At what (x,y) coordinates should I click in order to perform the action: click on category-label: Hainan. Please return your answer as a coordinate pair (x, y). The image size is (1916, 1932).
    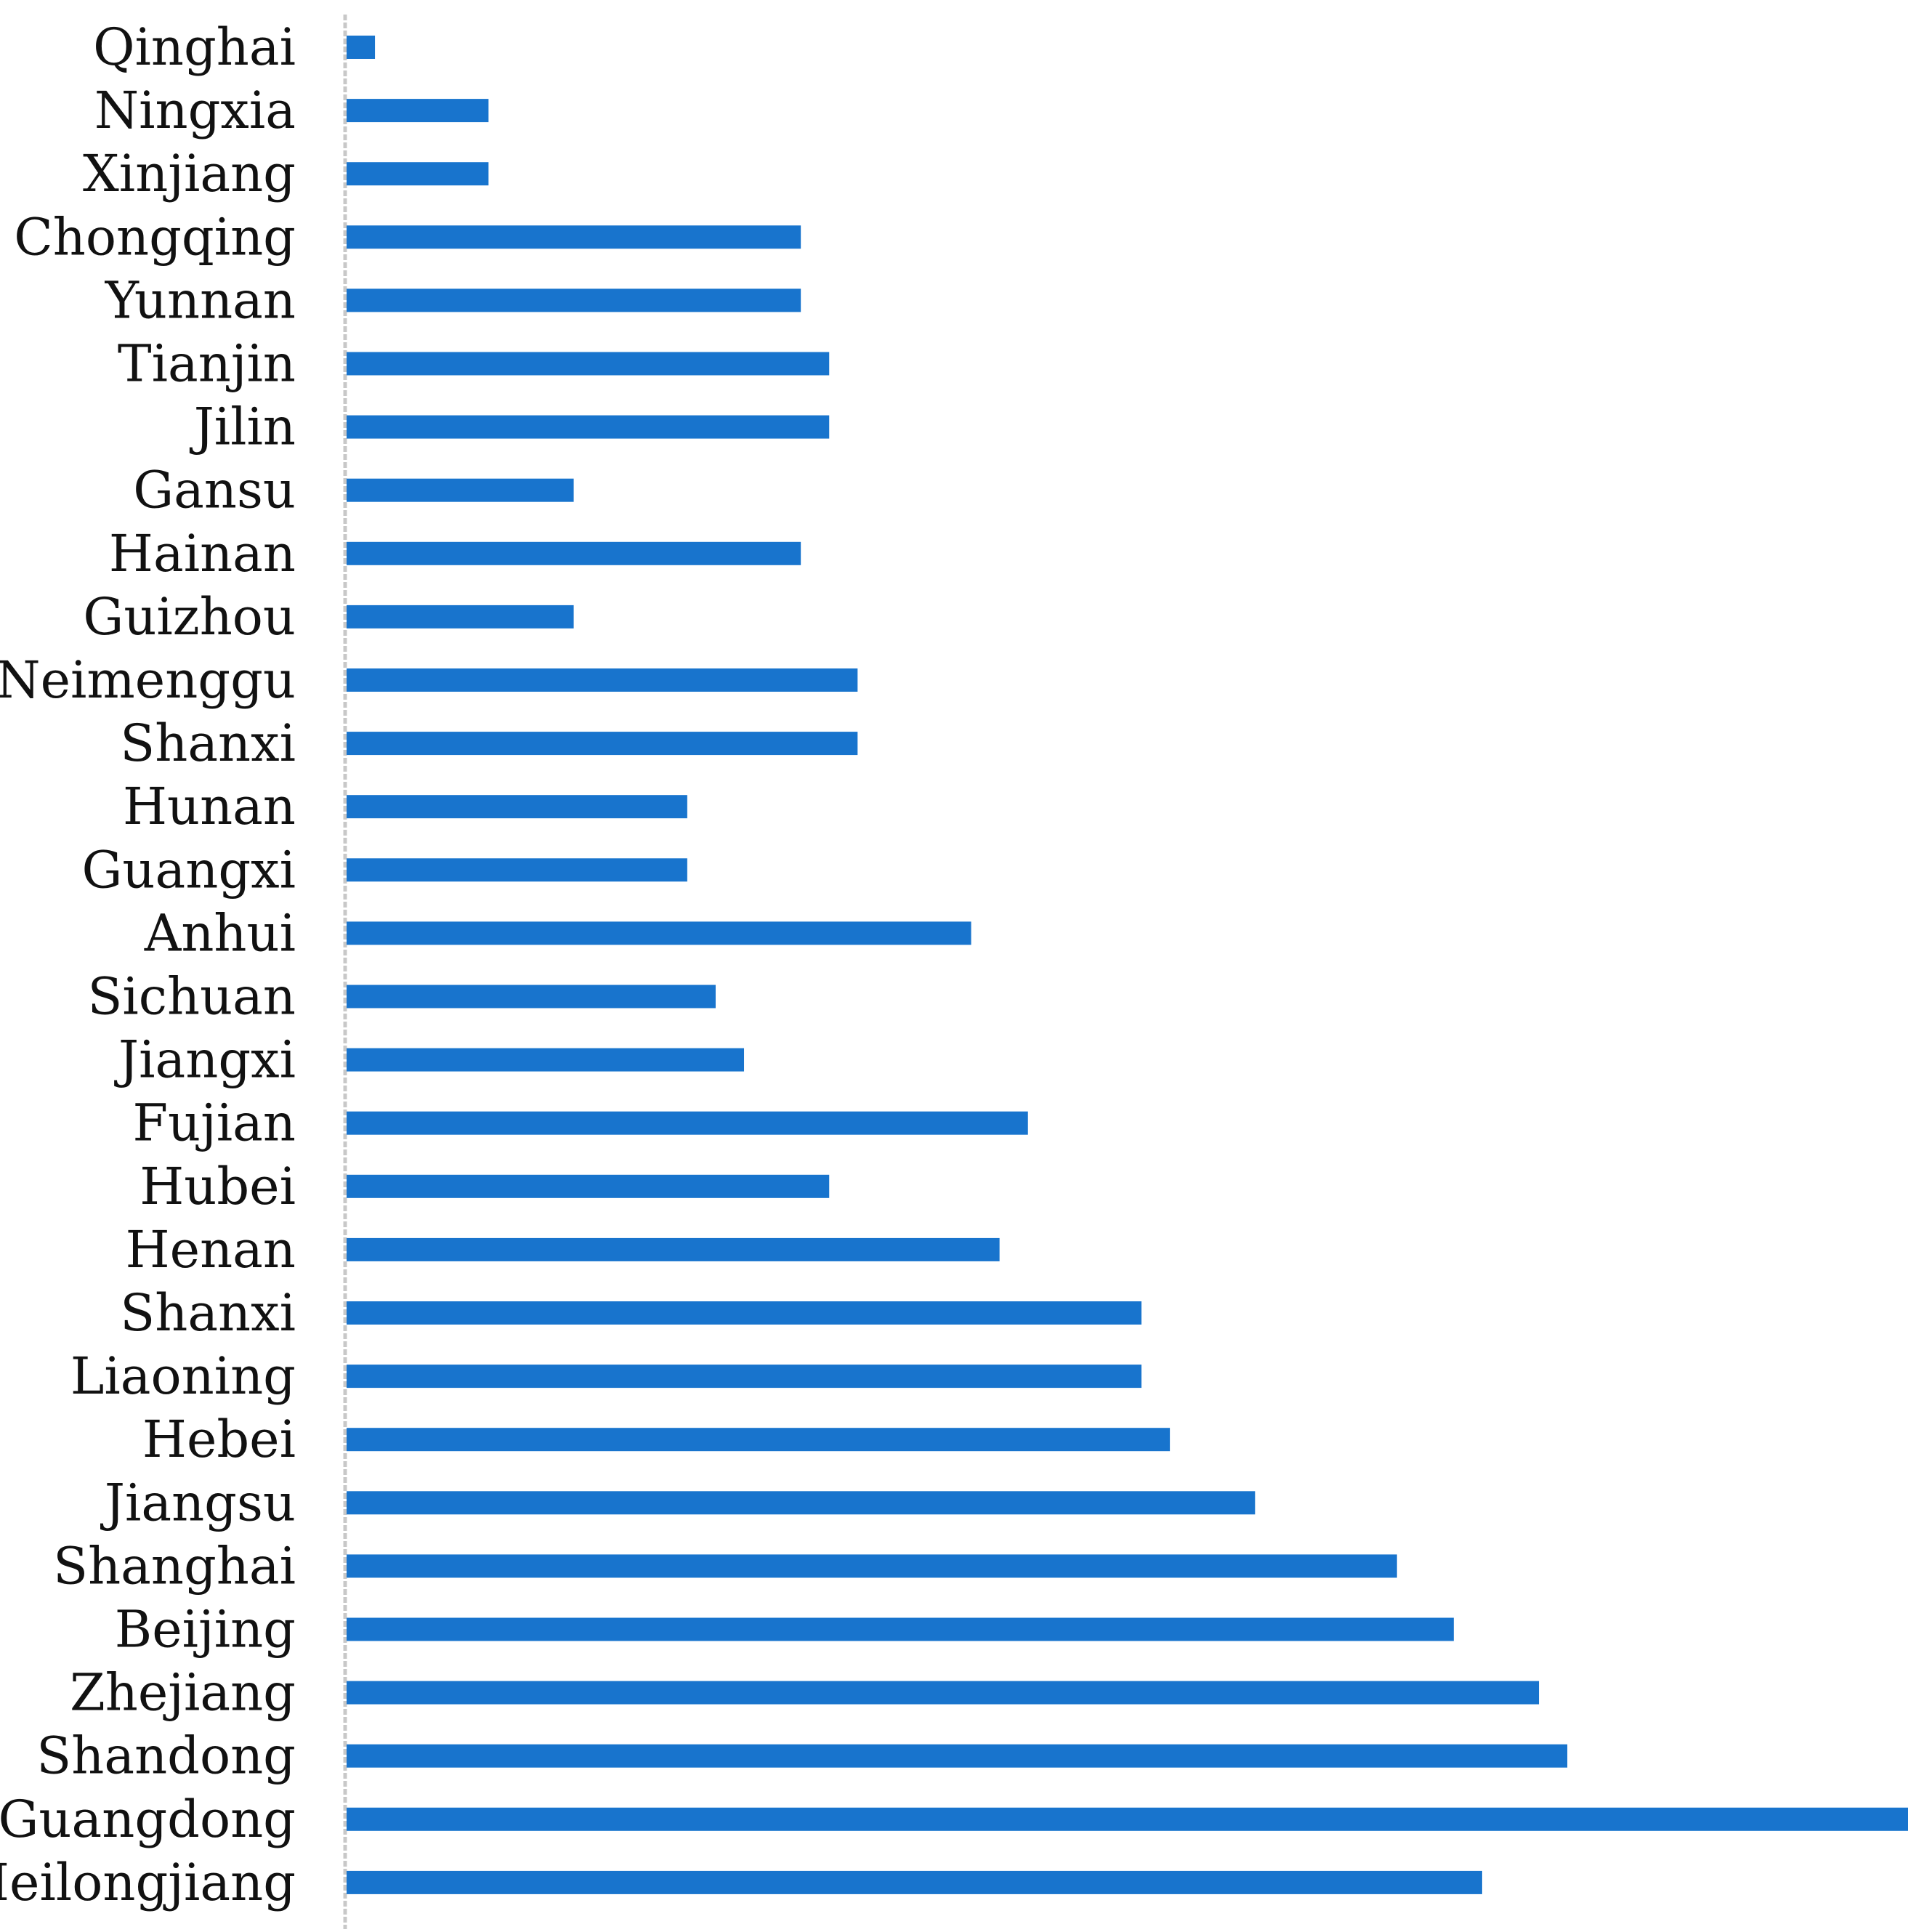
    Looking at the image, I should click on (203, 553).